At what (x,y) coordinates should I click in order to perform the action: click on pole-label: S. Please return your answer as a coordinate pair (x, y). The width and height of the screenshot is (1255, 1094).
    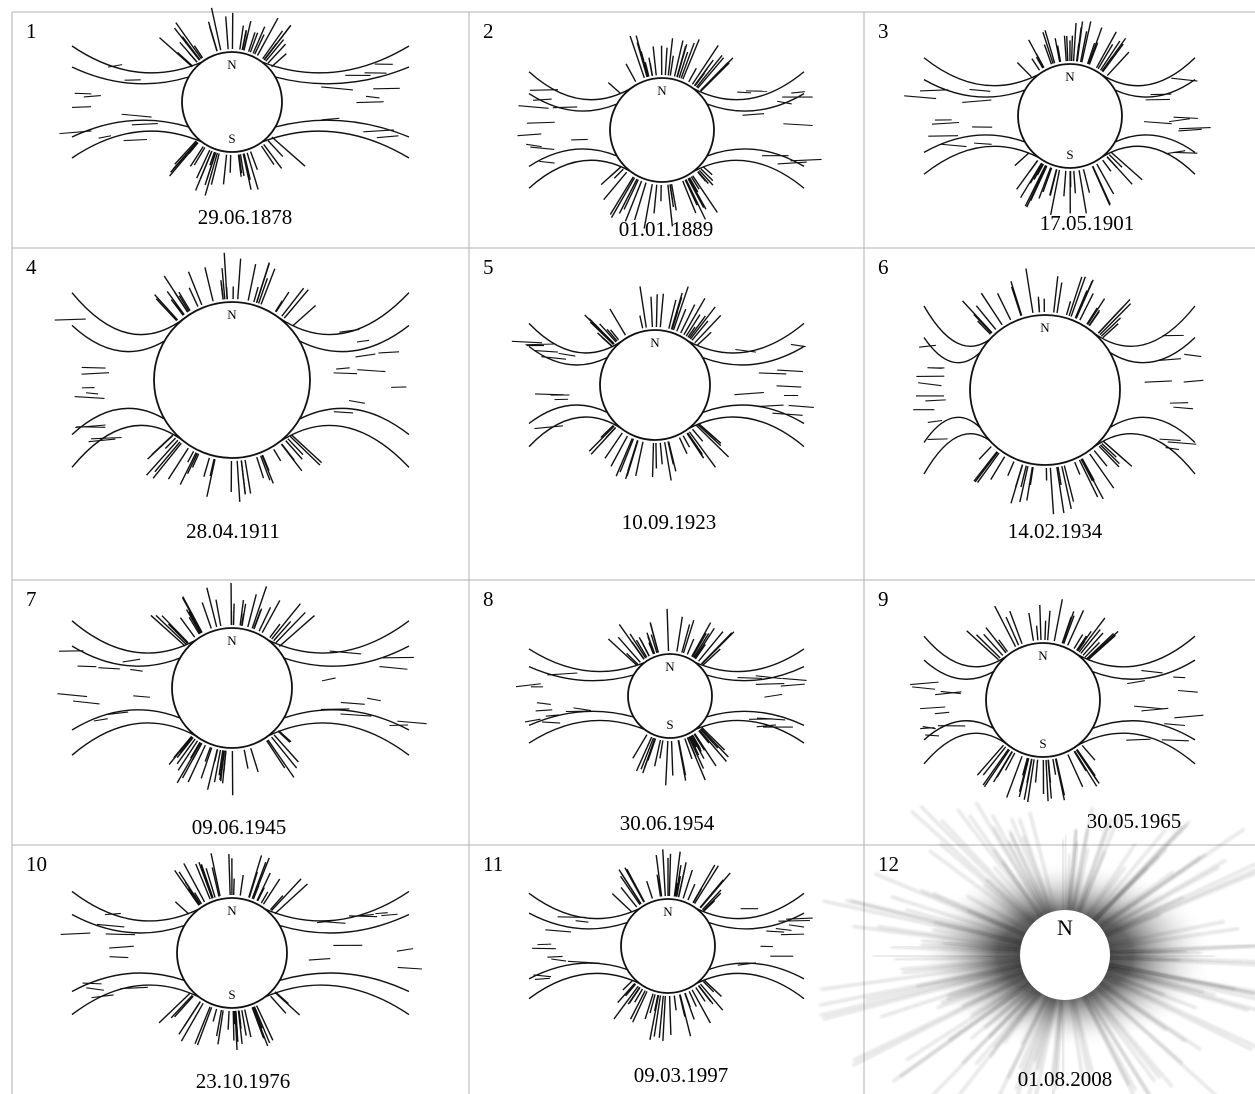
    Looking at the image, I should click on (669, 724).